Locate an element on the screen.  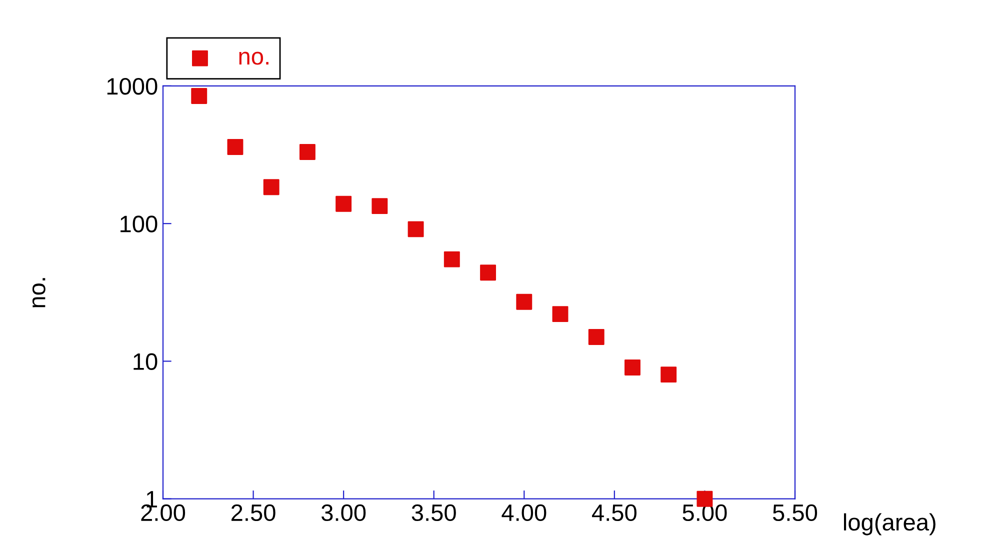
x-tick-label: 2.50 is located at coordinates (254, 513).